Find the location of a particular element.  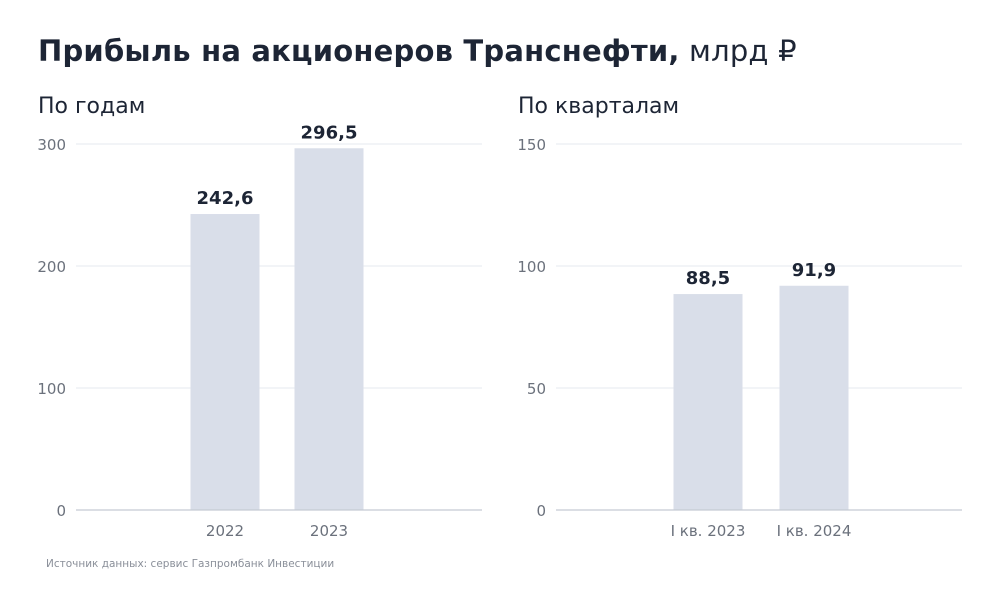

quarters-ytick-label-3: 150 is located at coordinates (531, 145).